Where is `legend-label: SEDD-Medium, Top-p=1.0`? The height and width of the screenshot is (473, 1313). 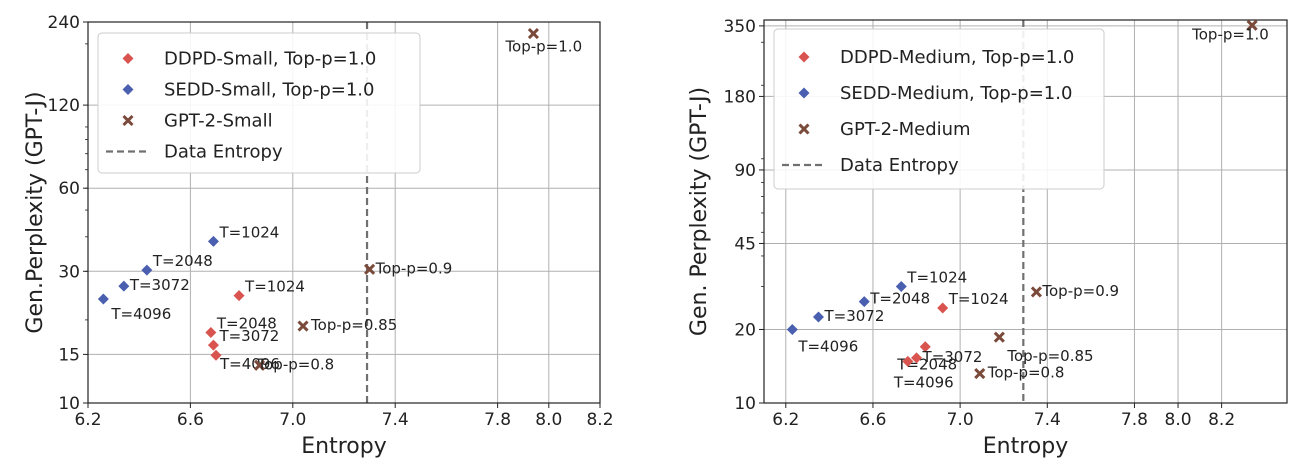
legend-label: SEDD-Medium, Top-p=1.0 is located at coordinates (956, 93).